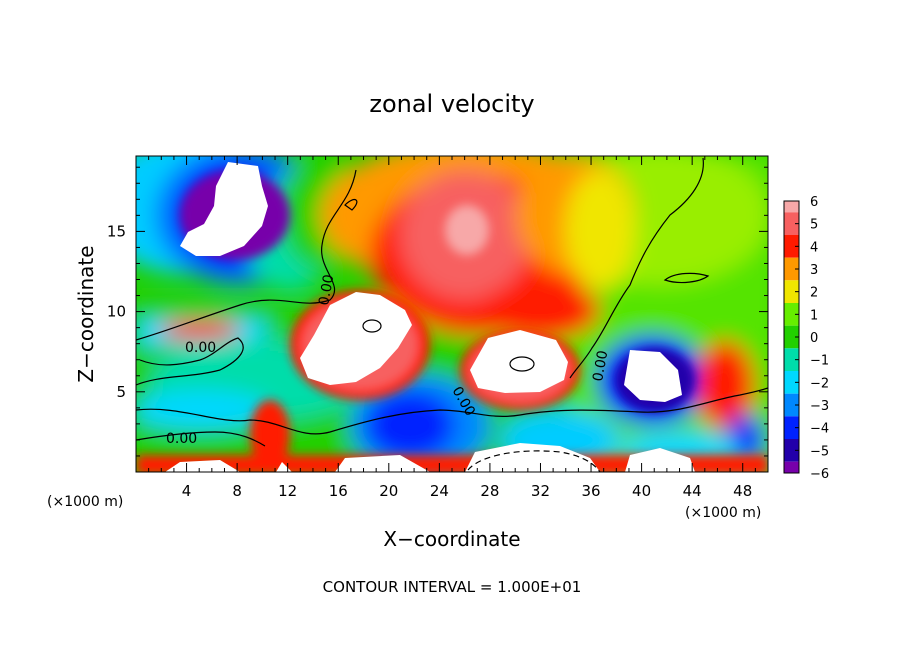 The width and height of the screenshot is (904, 654). What do you see at coordinates (451, 539) in the screenshot?
I see `x-axis-label: X−coordinate` at bounding box center [451, 539].